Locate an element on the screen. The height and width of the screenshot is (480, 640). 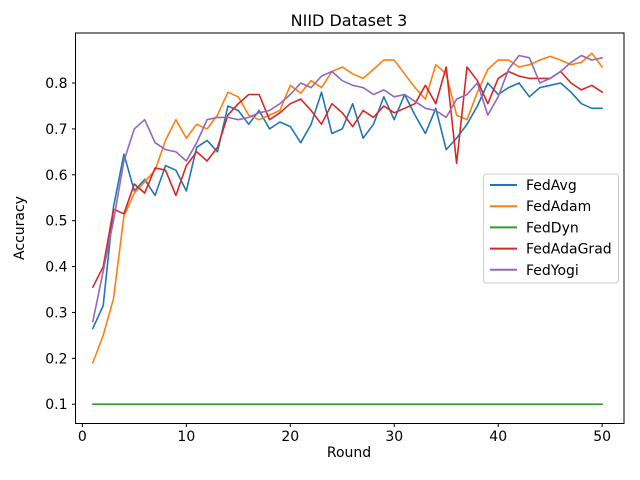
legend-label-fedadam: FedAdam is located at coordinates (558, 207).